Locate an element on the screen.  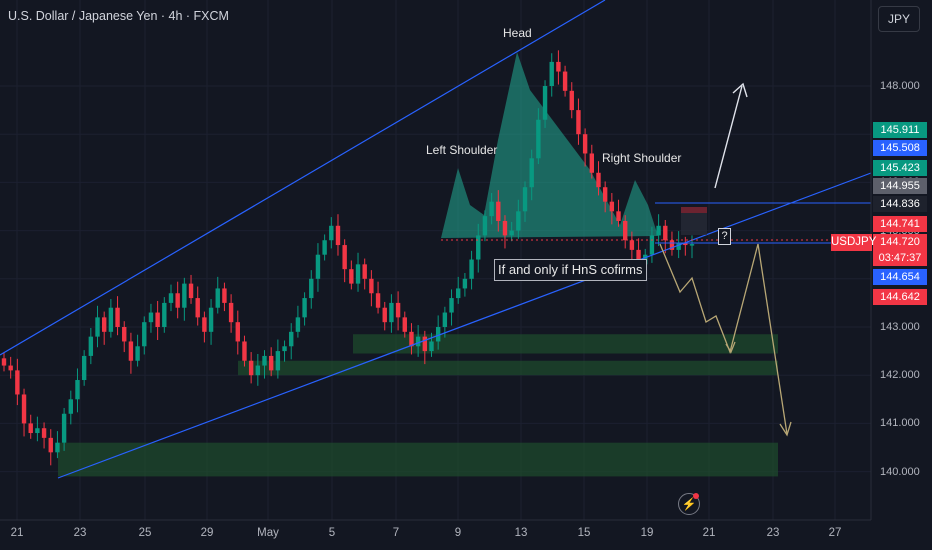
lightning-icon: ⚡ is located at coordinates (689, 504).